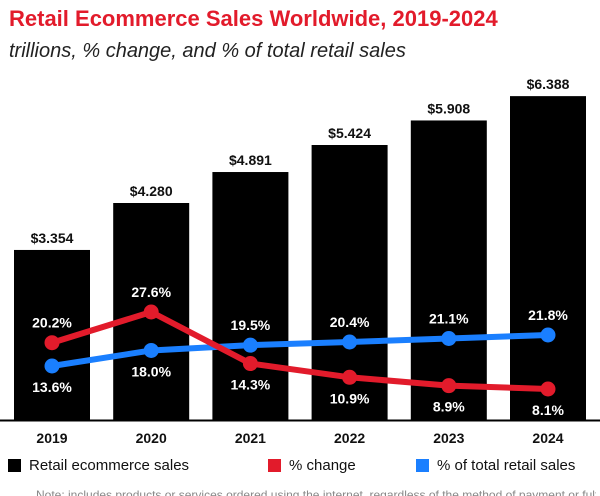  I want to click on share-point-2021, so click(250, 345).